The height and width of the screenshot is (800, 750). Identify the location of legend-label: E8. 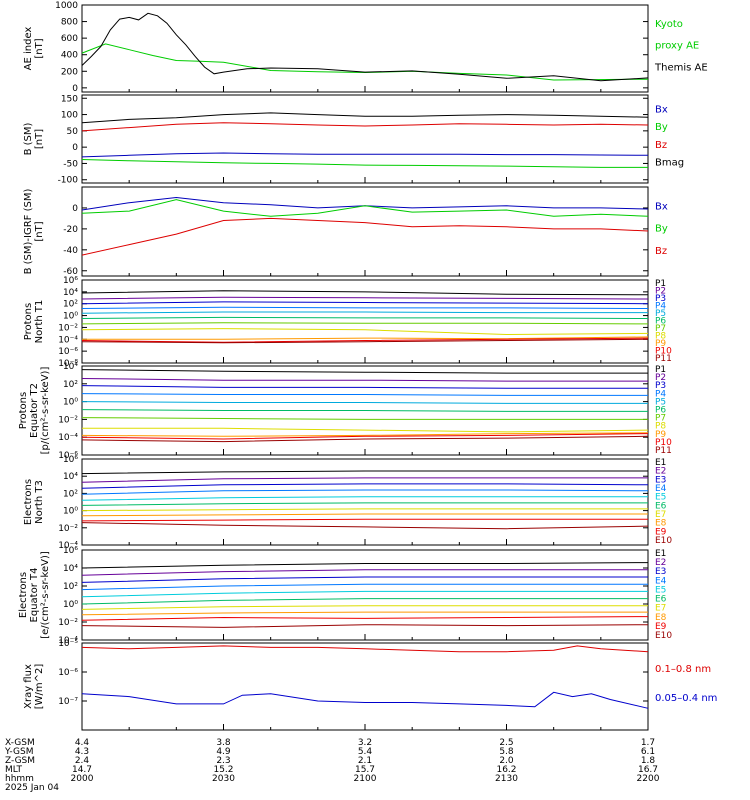
(661, 618).